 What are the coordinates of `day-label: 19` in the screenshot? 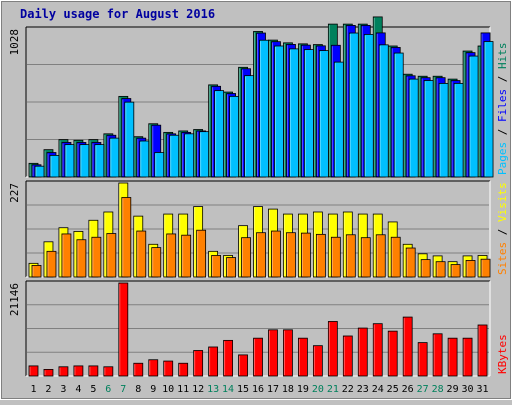 It's located at (303, 389).